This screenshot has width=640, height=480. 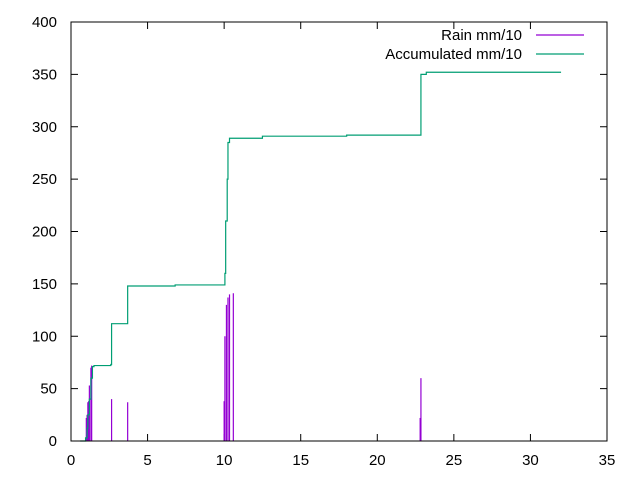 I want to click on y-tick-label: 150, so click(x=44, y=284).